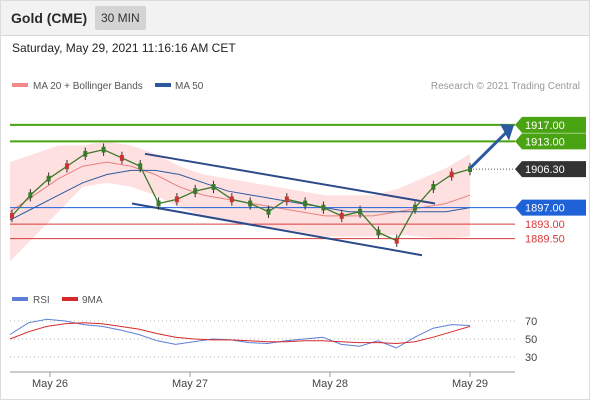  I want to click on pivot-level-label: 1897.00, so click(545, 209).